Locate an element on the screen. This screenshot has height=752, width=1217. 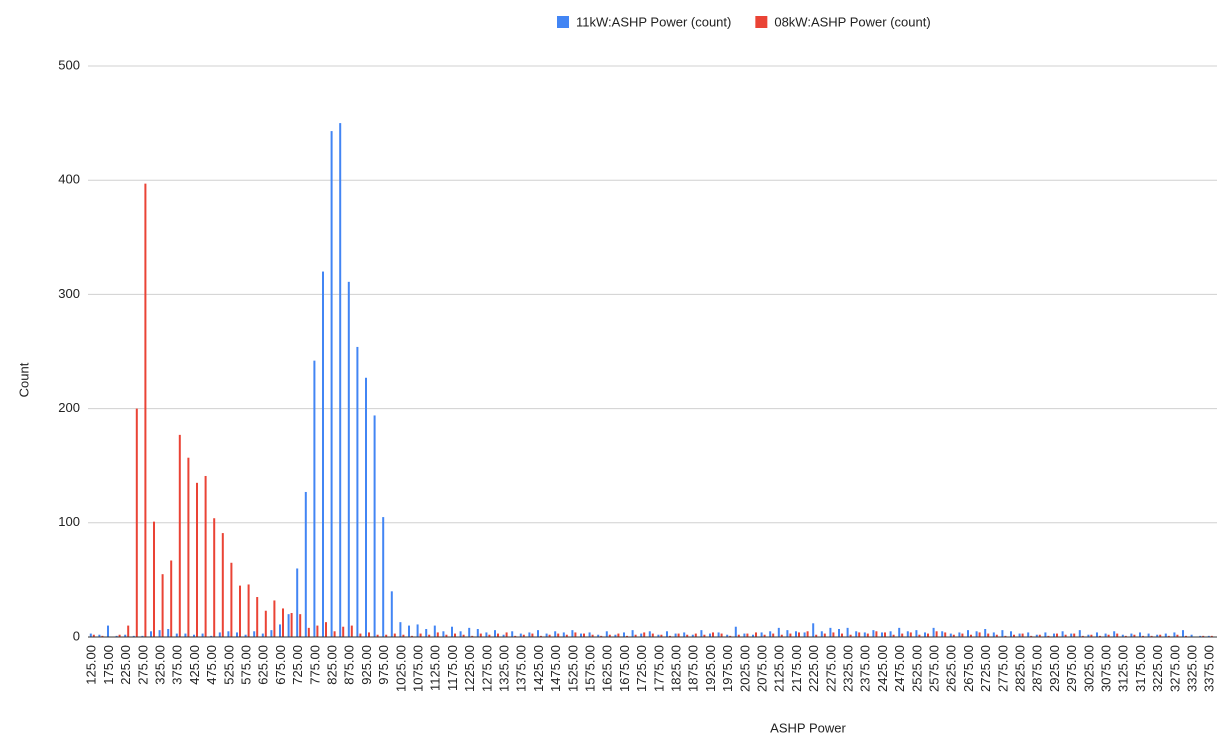
x-tick-label: 2125.00 is located at coordinates (779, 668).